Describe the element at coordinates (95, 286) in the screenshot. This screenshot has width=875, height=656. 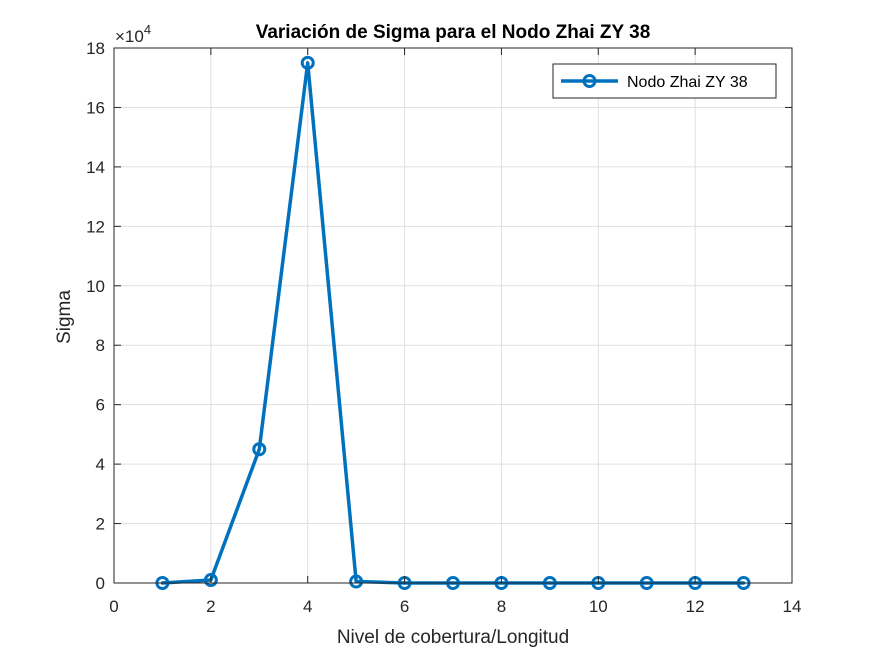
I see `y-tick-label: 10` at that location.